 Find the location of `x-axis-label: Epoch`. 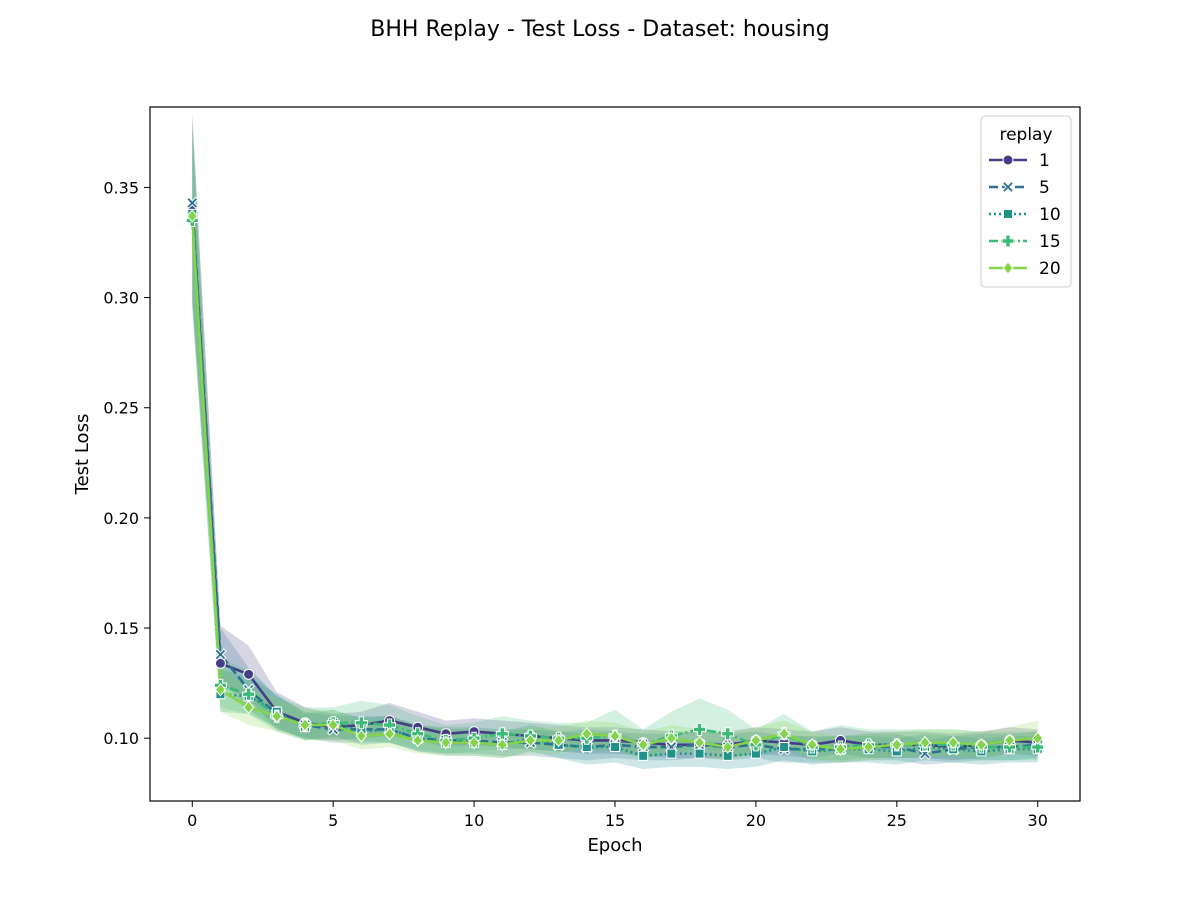

x-axis-label: Epoch is located at coordinates (614, 845).